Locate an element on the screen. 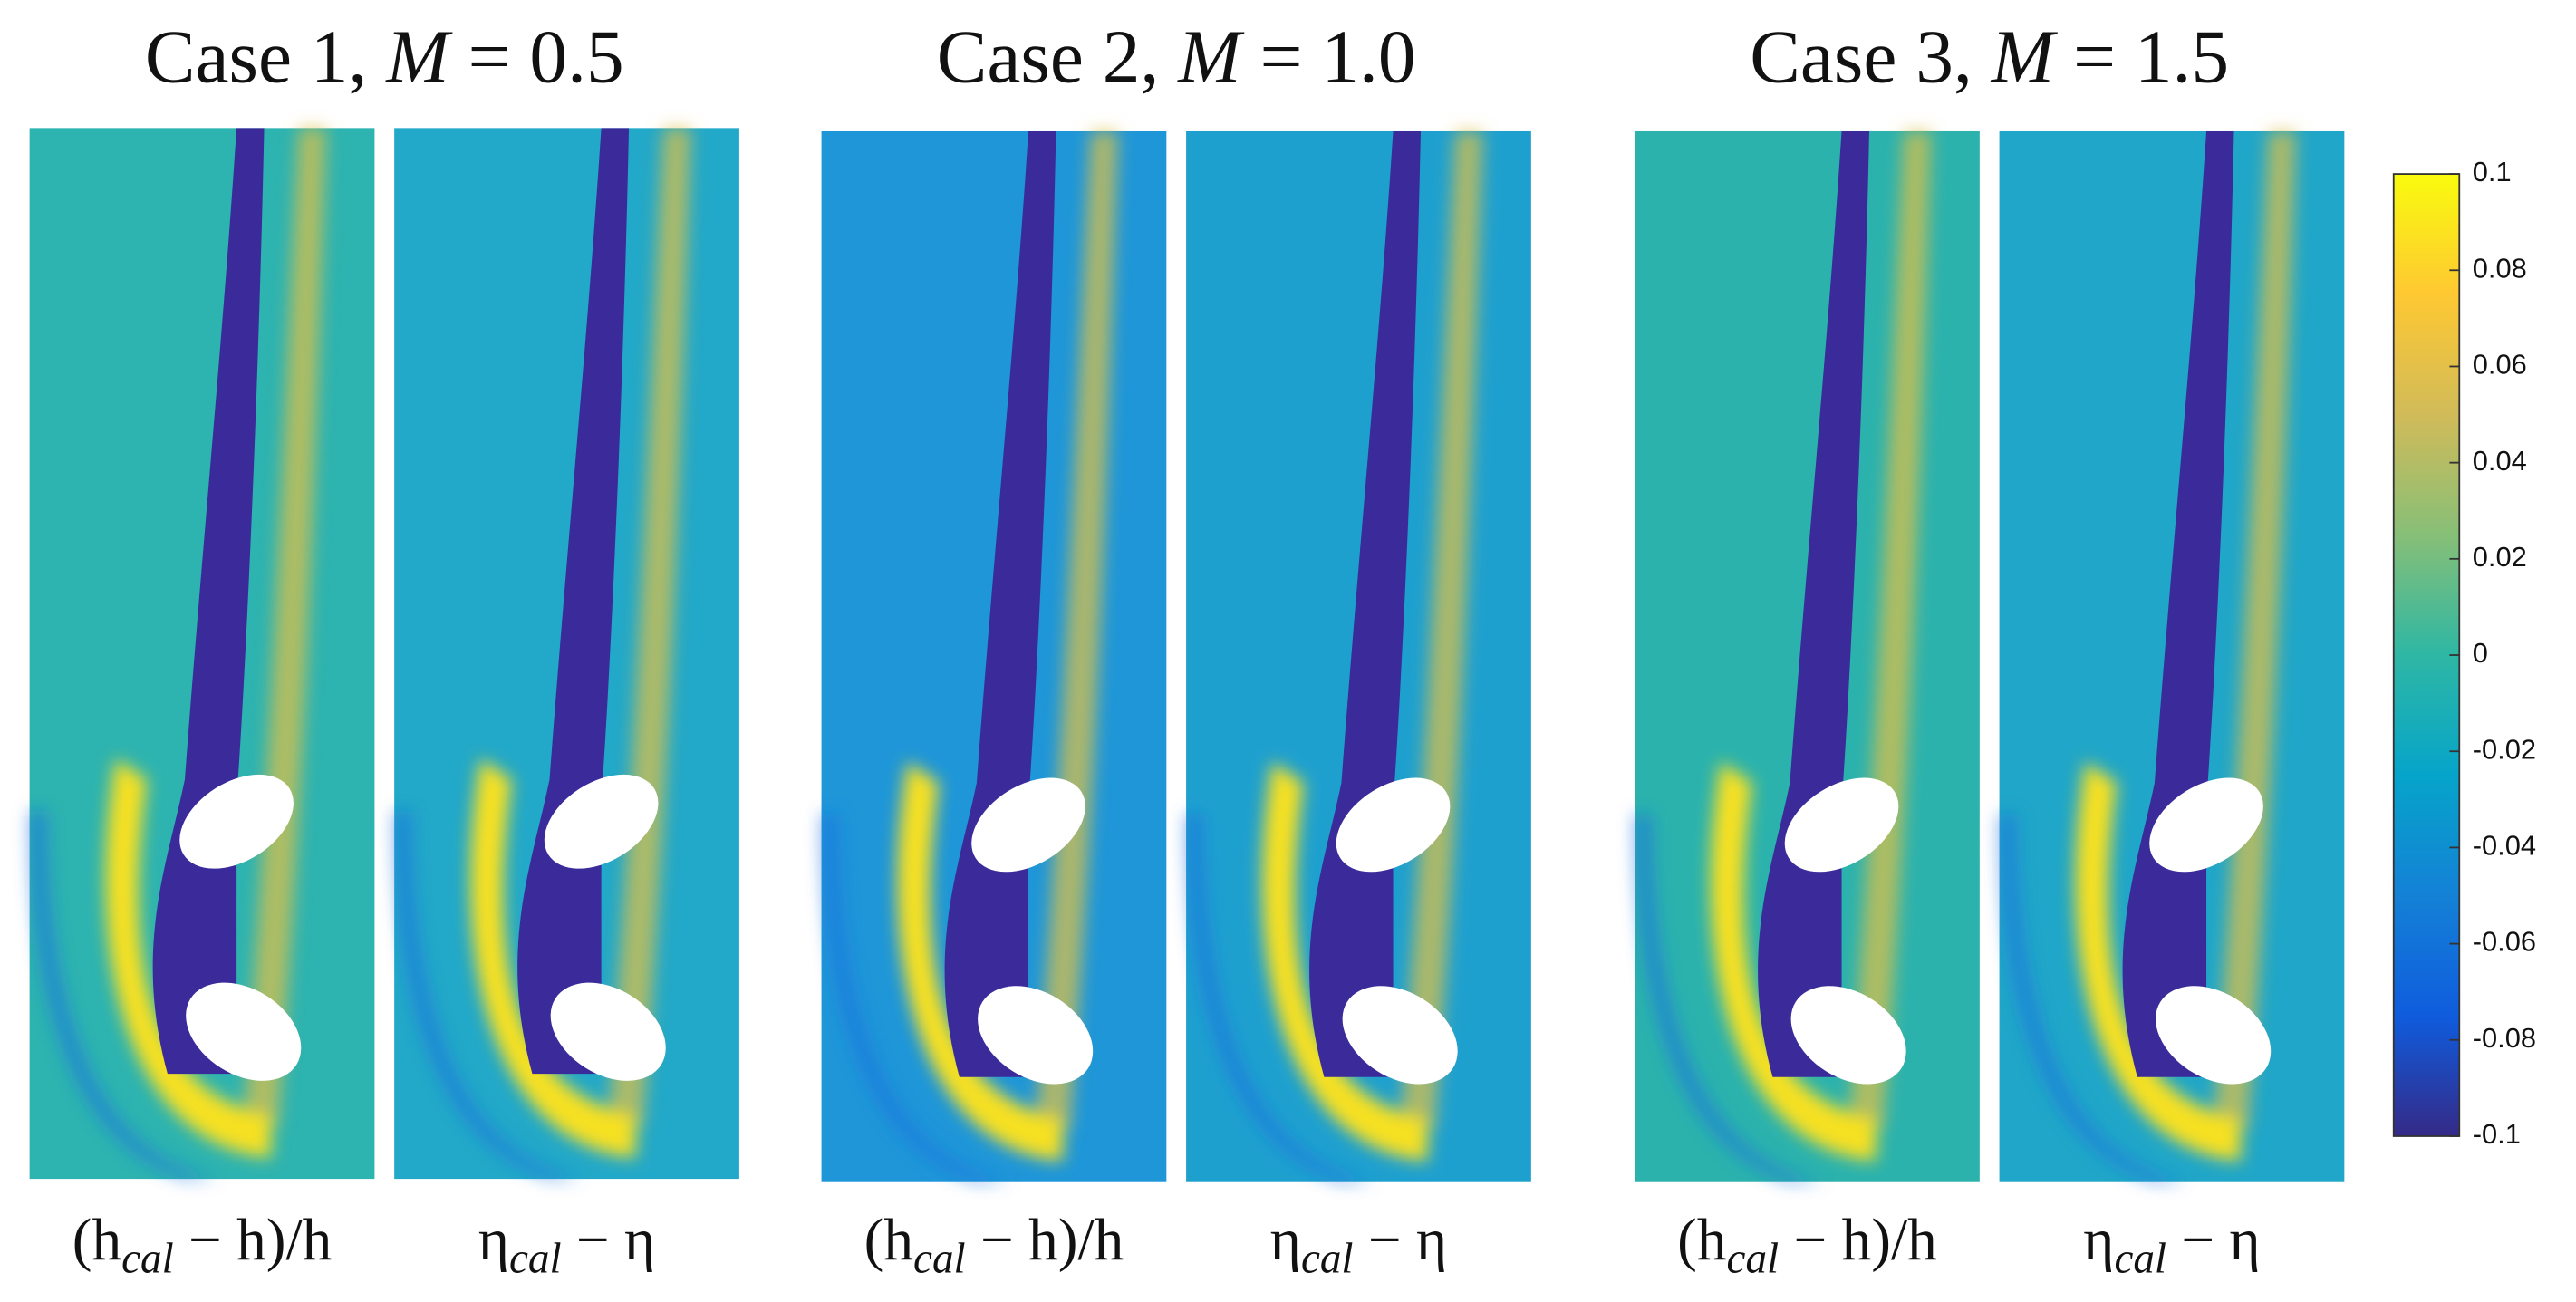 This screenshot has height=1302, width=2576. title-text: Case 3, is located at coordinates (1870, 58).